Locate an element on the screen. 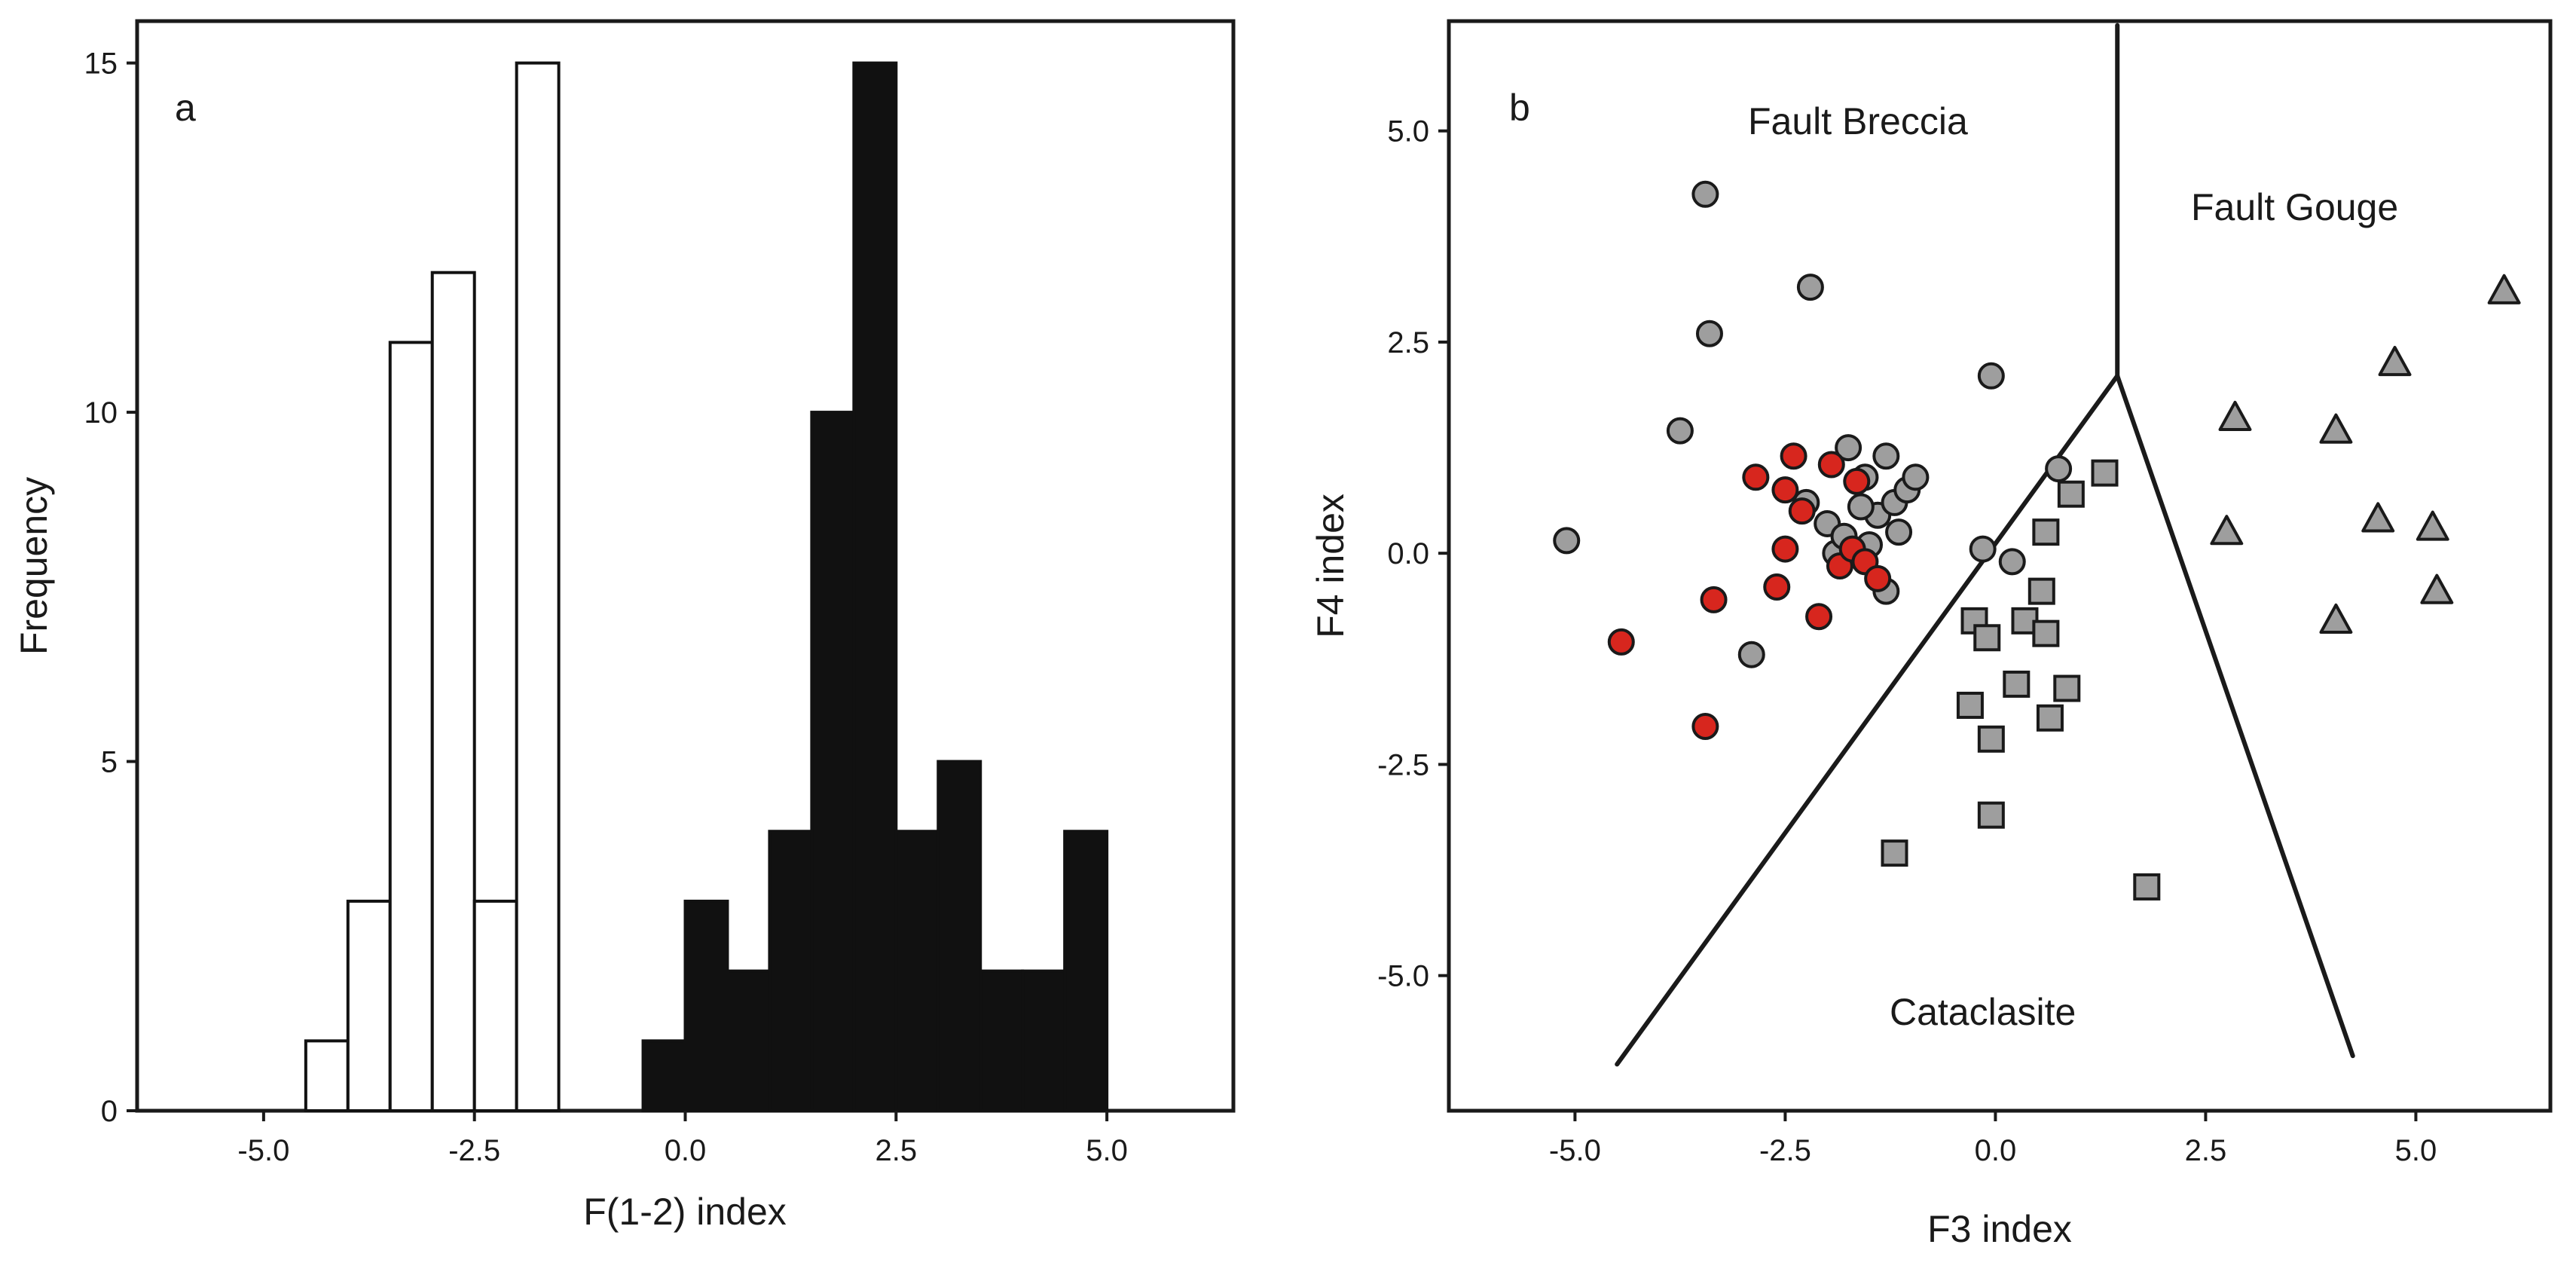 This screenshot has height=1272, width=2576. panel-a-letter: a is located at coordinates (185, 108).